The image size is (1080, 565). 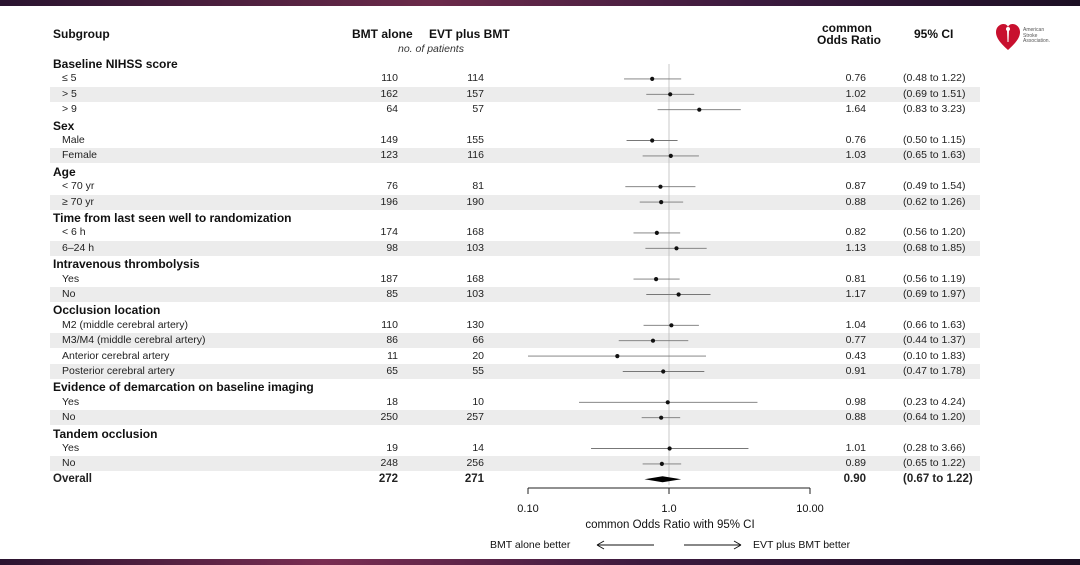 I want to click on row-label: > 9, so click(x=69, y=109).